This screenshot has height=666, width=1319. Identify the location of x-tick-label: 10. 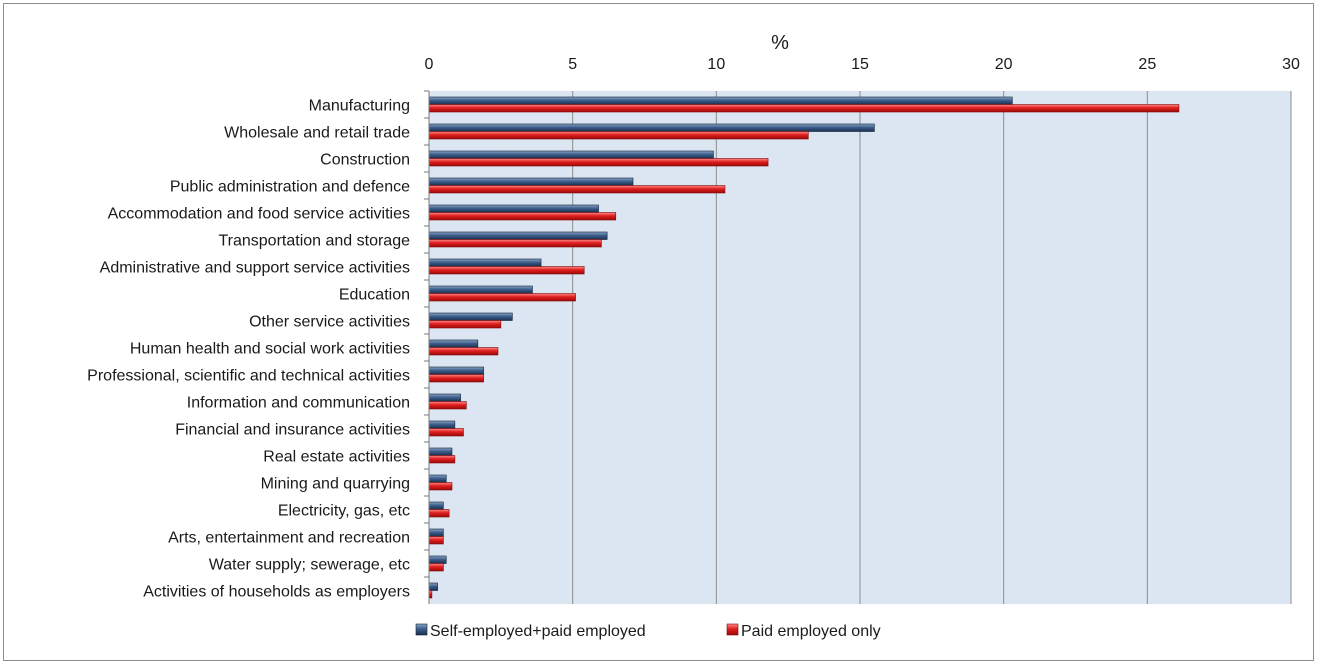
(716, 64).